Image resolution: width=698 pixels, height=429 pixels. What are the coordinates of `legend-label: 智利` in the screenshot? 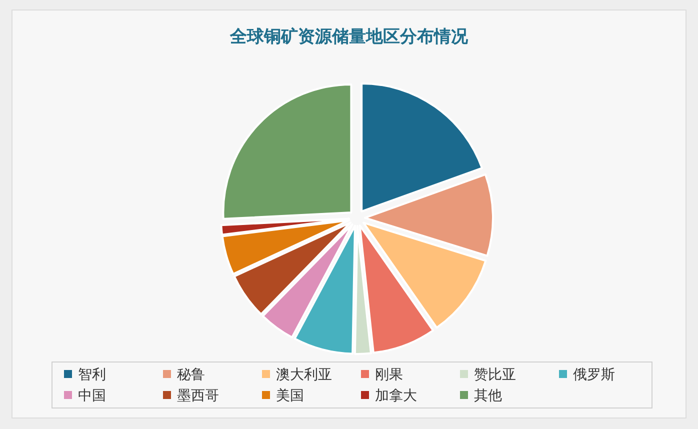 It's located at (92, 375).